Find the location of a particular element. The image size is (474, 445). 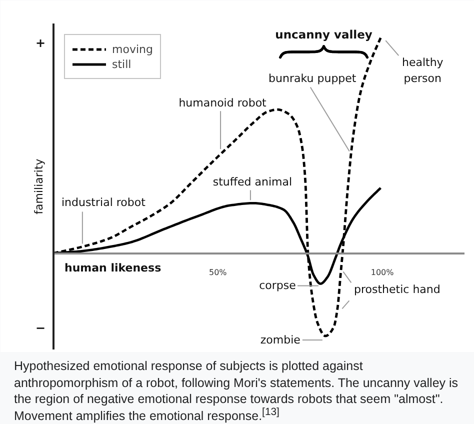

annotation: healthy person is located at coordinates (423, 70).